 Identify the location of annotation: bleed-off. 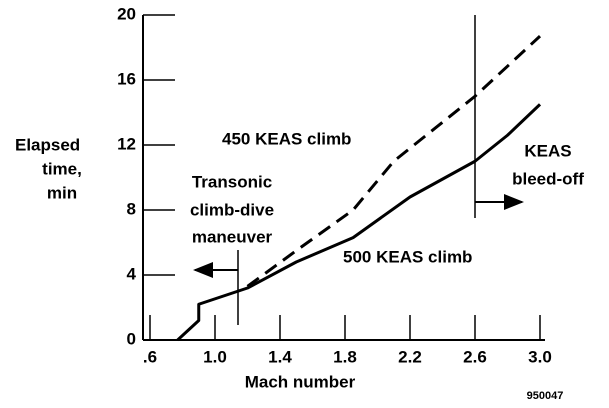
(548, 178).